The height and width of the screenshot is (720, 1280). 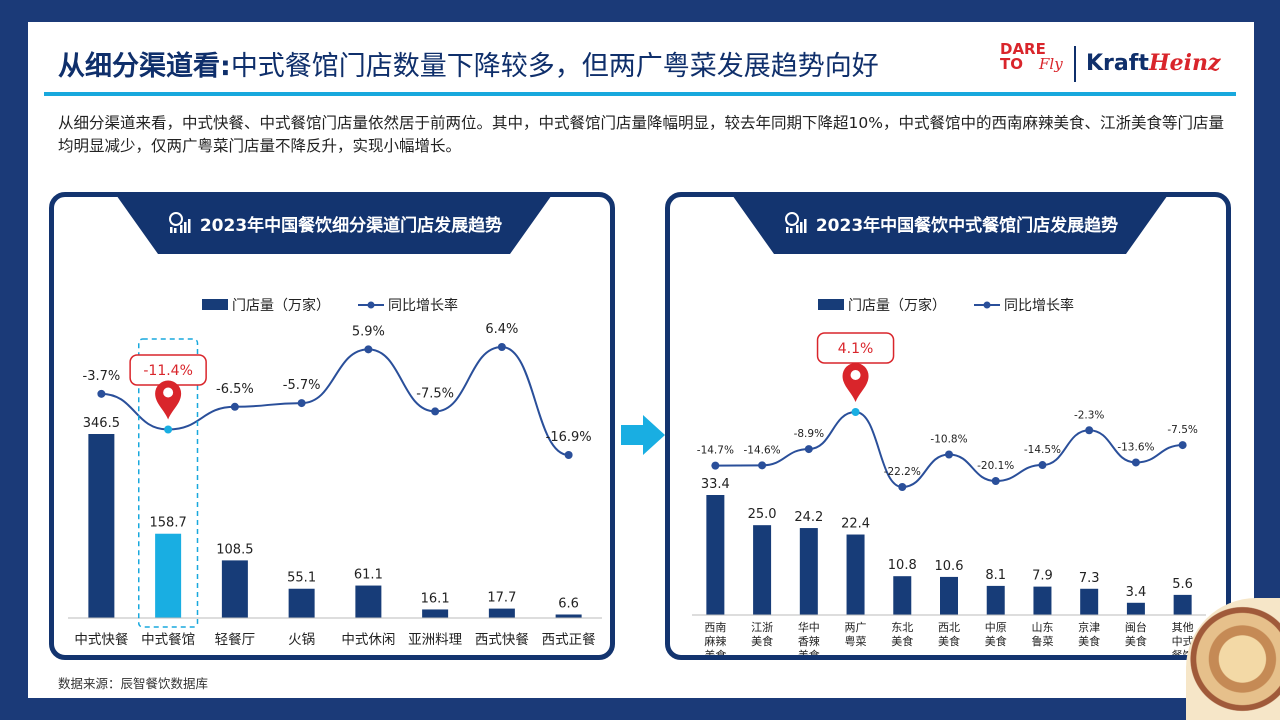 I want to click on category-label: 两广, so click(x=856, y=627).